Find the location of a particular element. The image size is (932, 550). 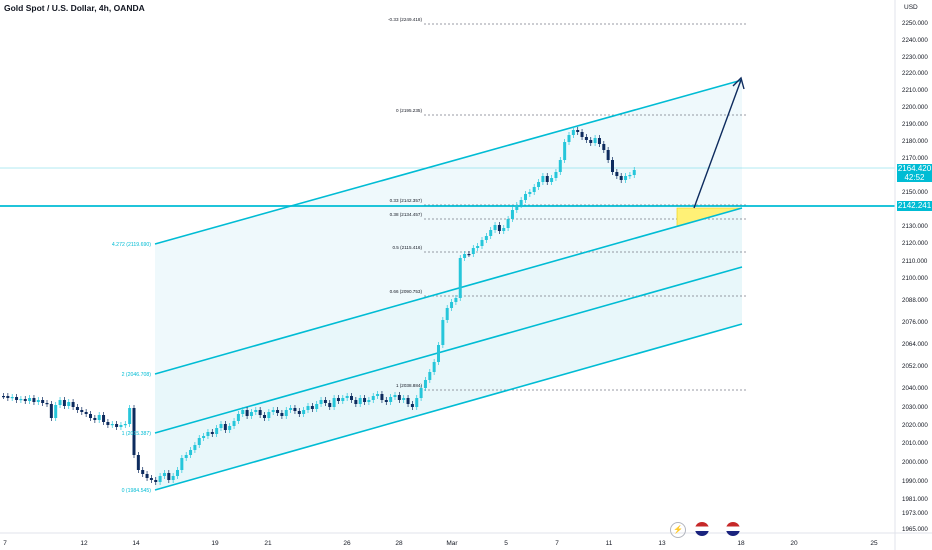

channel-level-label: 2 (2046.708) is located at coordinates (137, 375).